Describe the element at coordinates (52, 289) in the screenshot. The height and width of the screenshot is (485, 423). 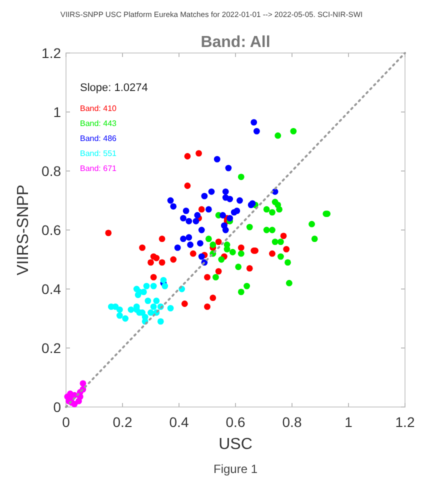
I see `y-tick-label: 0.4` at that location.